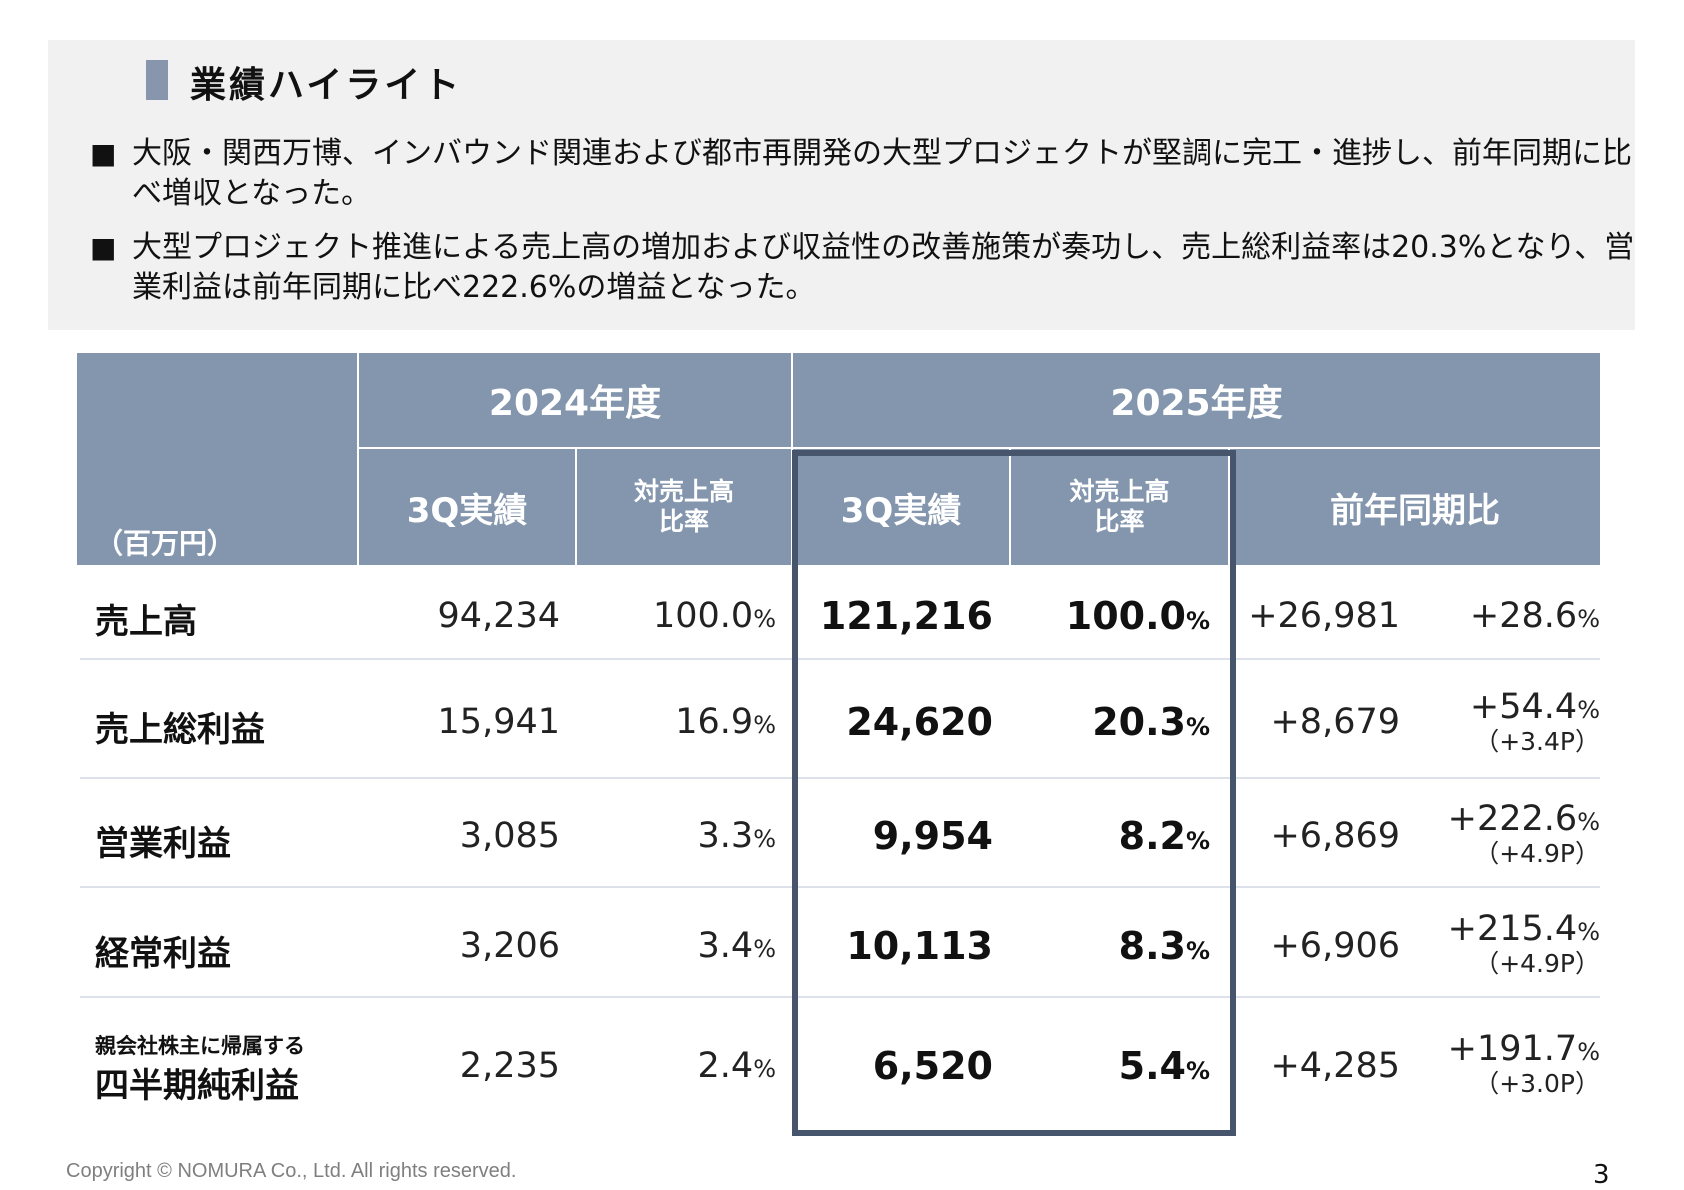  Describe the element at coordinates (1505, 943) in the screenshot. I see `yoy-pct: +215.4% （+4.9P）` at that location.